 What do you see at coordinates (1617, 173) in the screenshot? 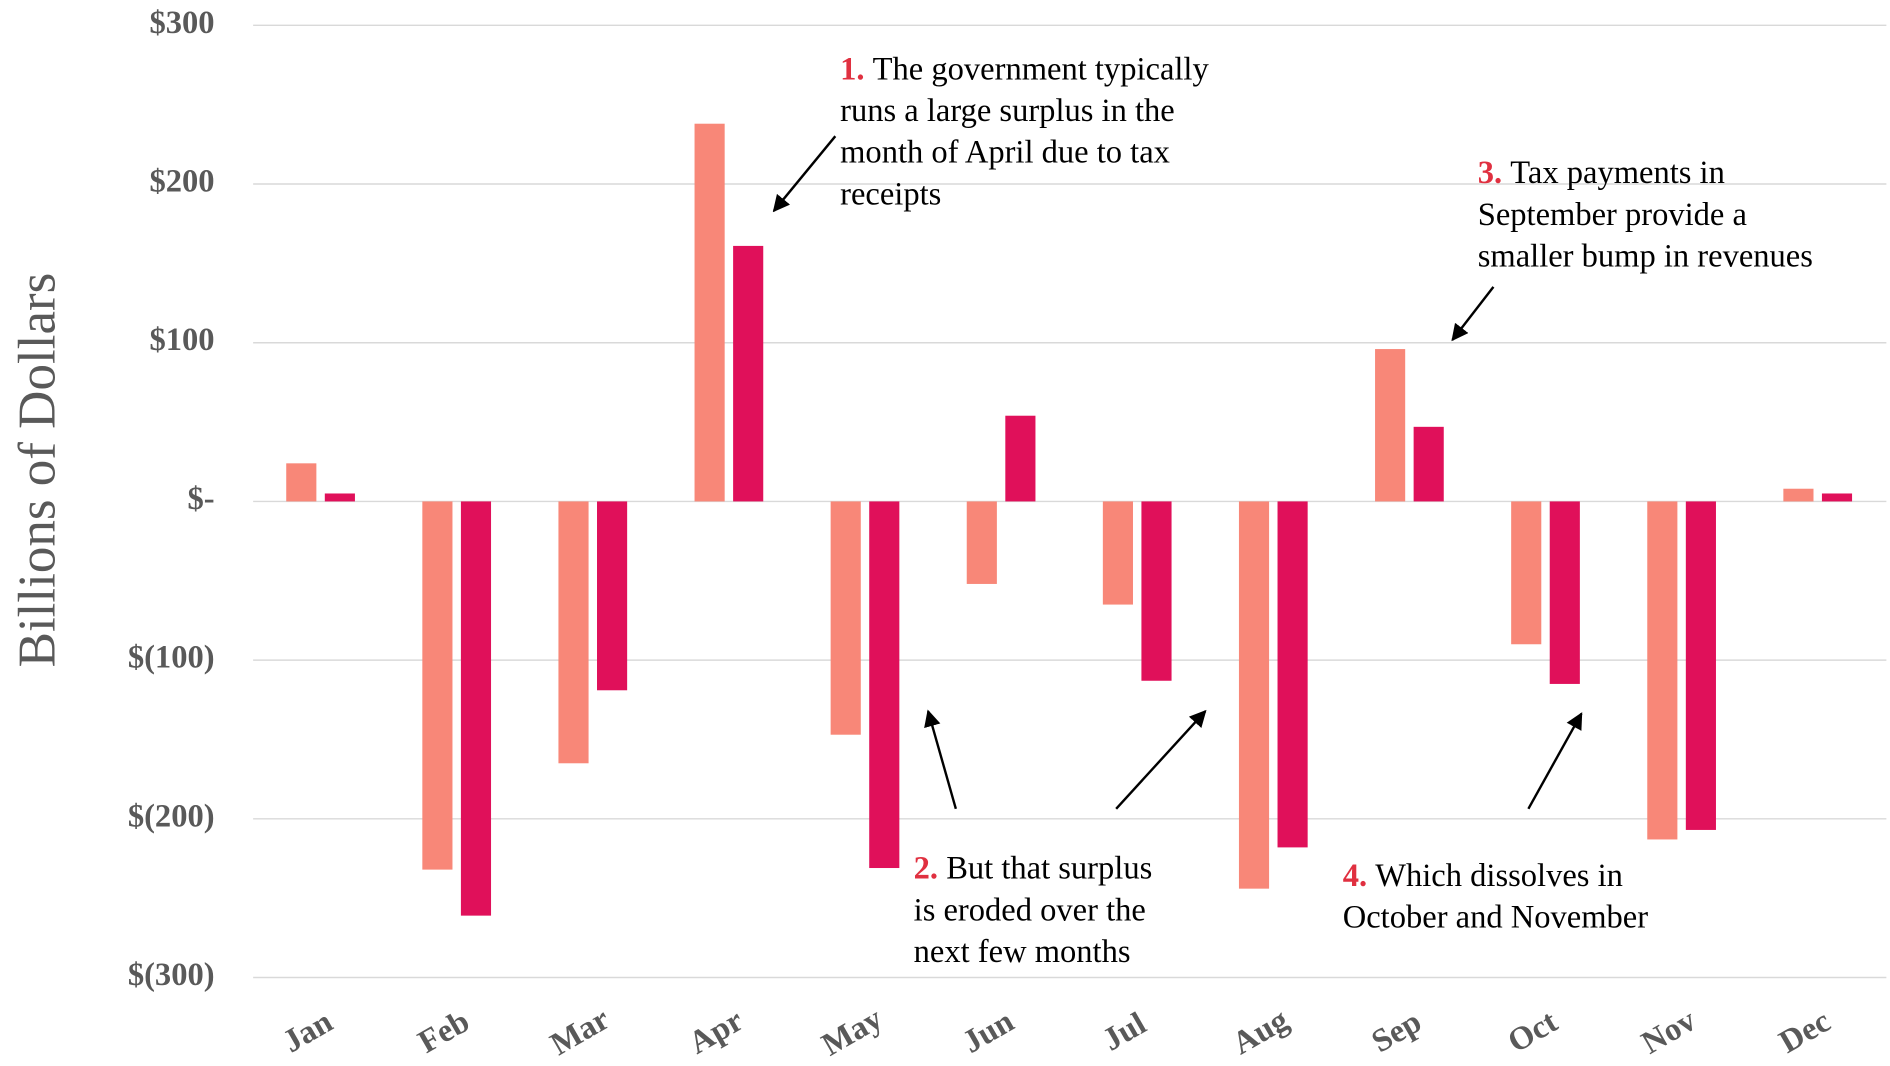
I see `annotation-text: Tax payments in` at bounding box center [1617, 173].